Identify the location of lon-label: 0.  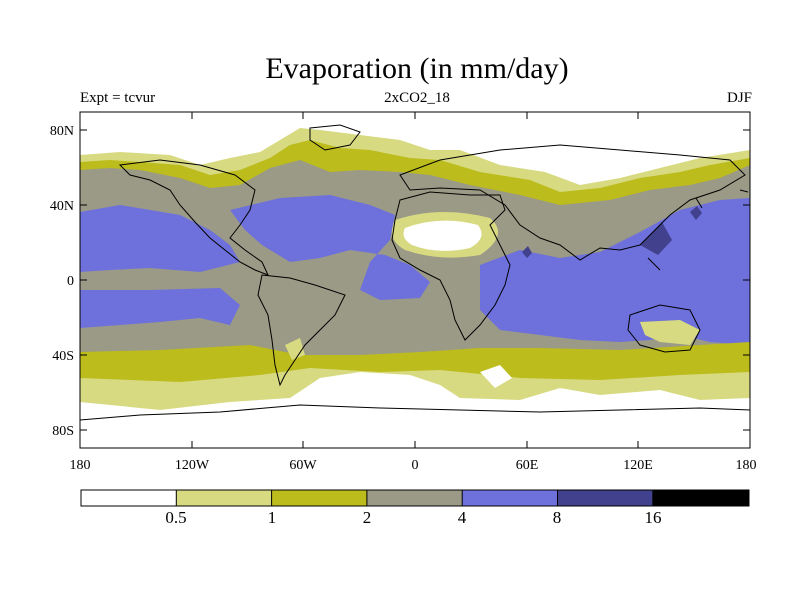
(415, 465).